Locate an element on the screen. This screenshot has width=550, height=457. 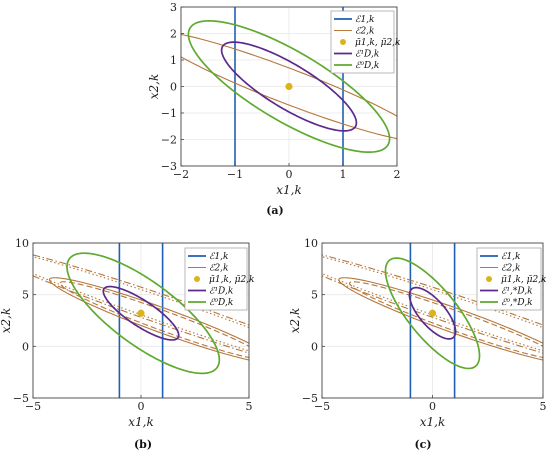
panel-caption: (a) is located at coordinates (275, 210).